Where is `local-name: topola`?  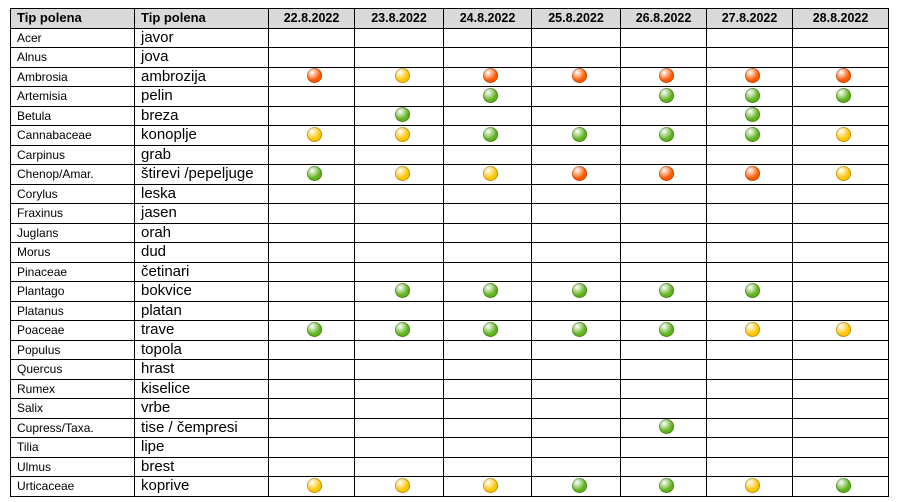 local-name: topola is located at coordinates (201, 349).